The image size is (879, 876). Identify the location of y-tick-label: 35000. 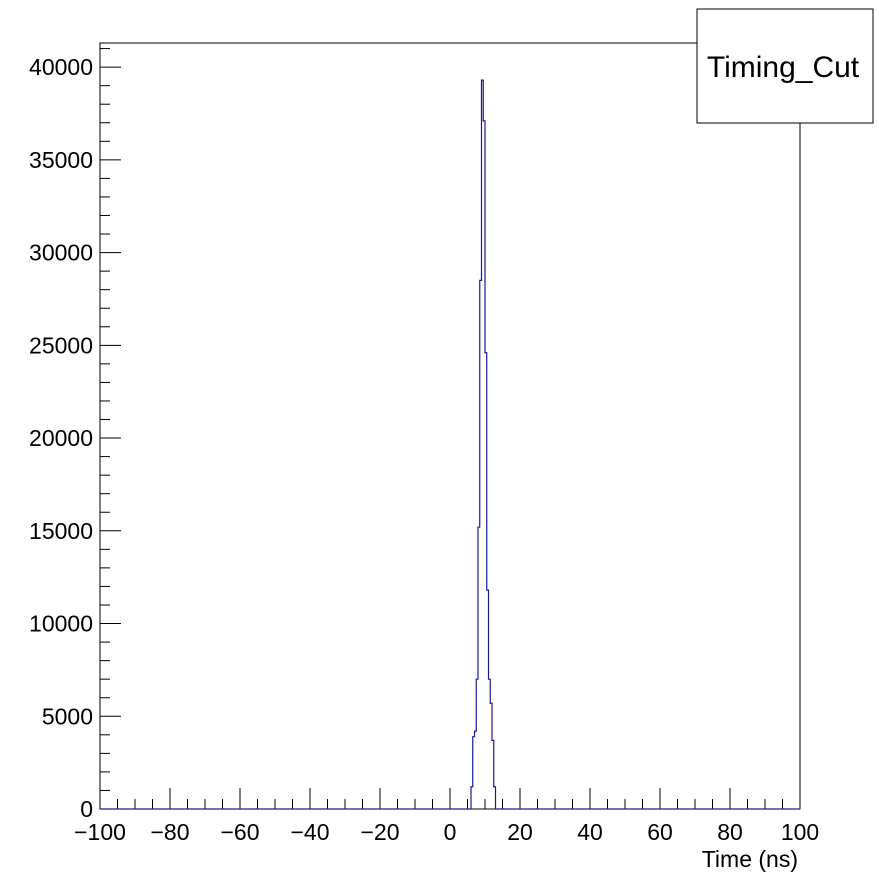
(61, 160).